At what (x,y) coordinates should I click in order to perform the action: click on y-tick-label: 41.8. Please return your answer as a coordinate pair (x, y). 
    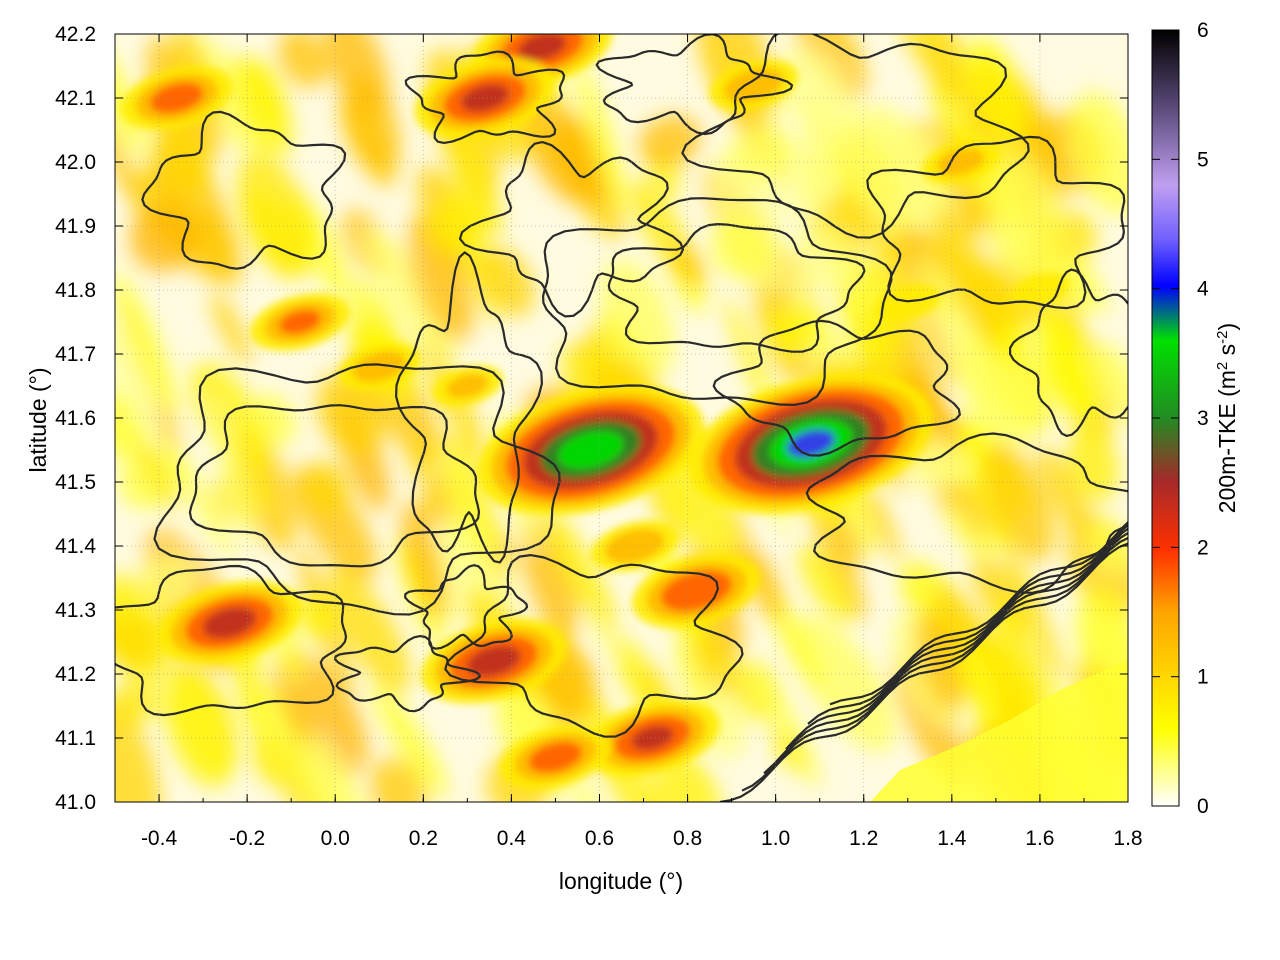
    Looking at the image, I should click on (75, 290).